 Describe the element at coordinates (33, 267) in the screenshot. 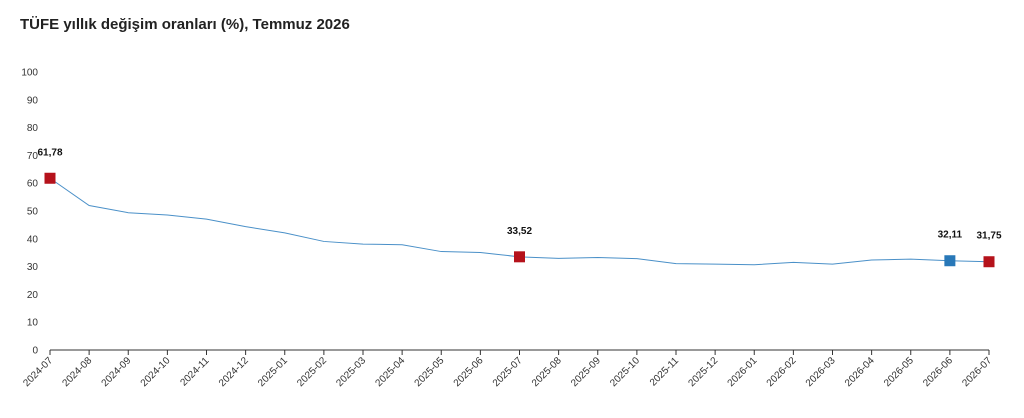

I see `y-tick-label: 30` at that location.